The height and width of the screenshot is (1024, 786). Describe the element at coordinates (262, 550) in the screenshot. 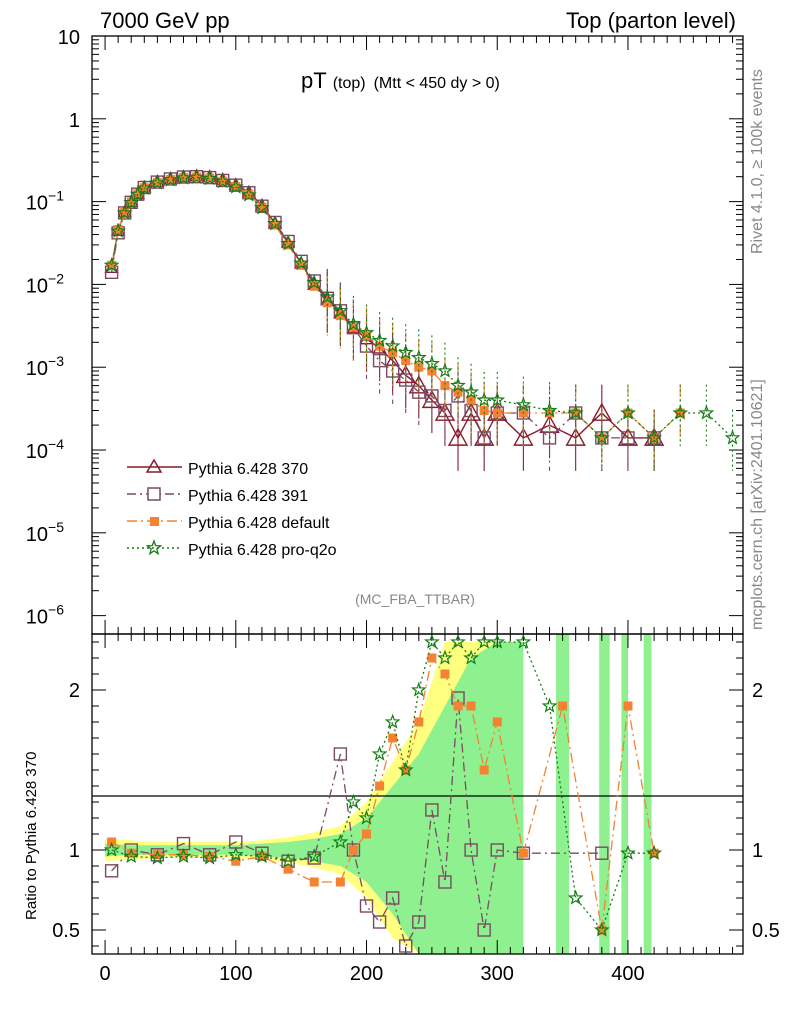

I see `legend-label-q2o: Pythia 6.428 pro-q2o` at that location.